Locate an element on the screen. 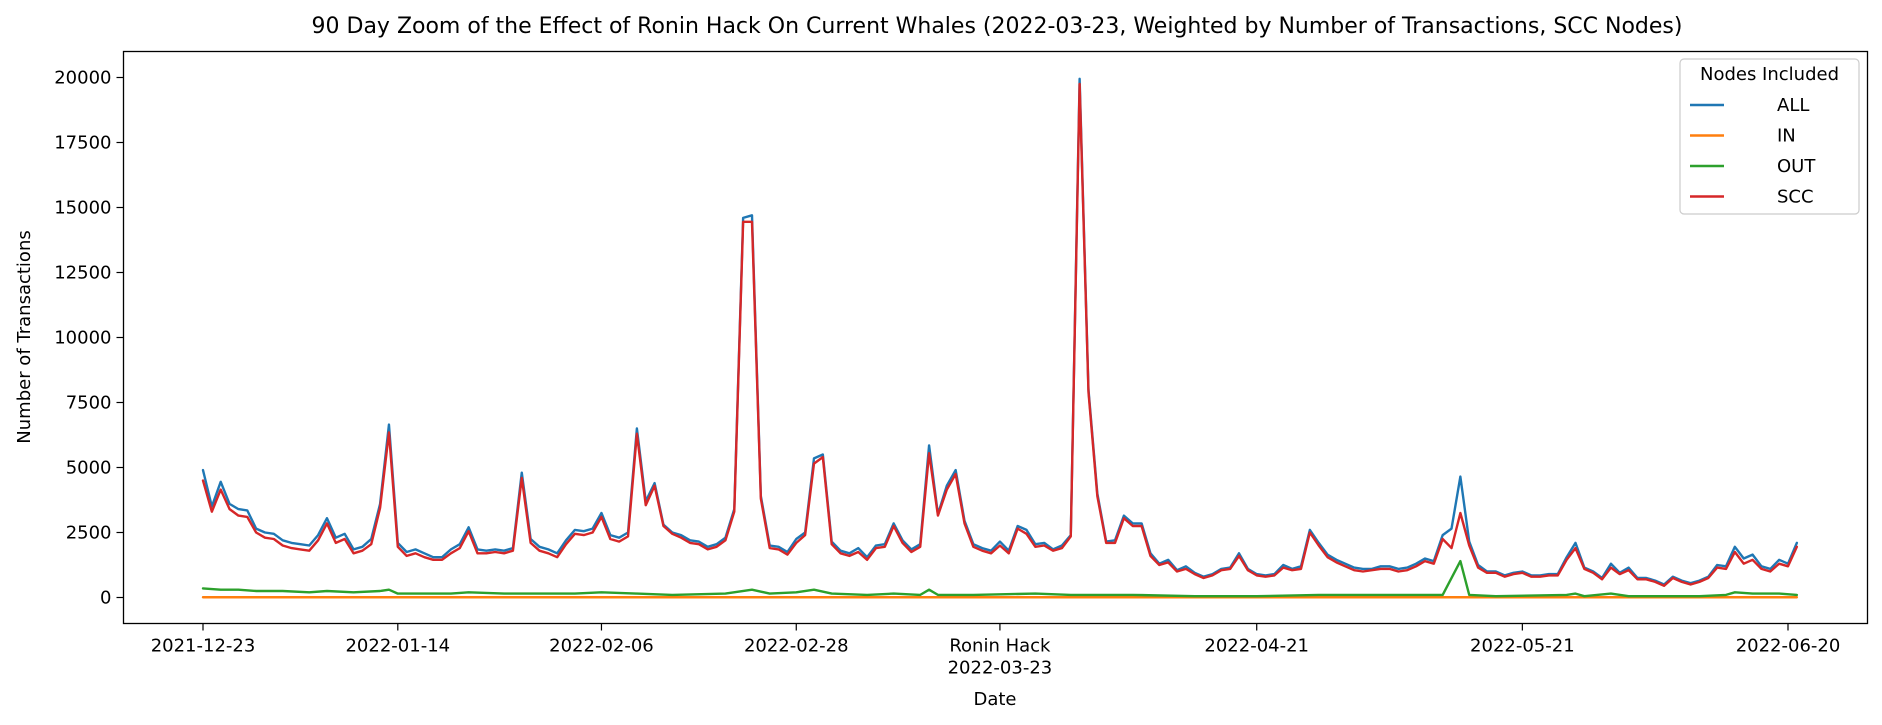  x-tick-label: 2022-02-28 is located at coordinates (796, 646).